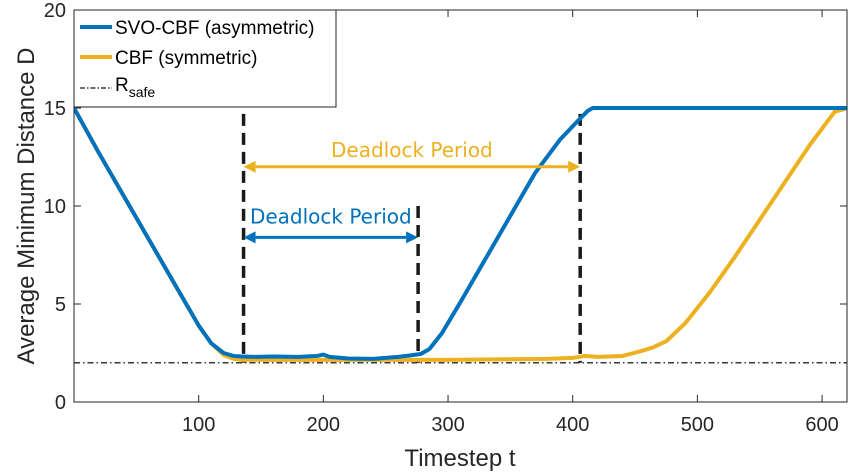  I want to click on y-tick-label: 0, so click(60, 403).